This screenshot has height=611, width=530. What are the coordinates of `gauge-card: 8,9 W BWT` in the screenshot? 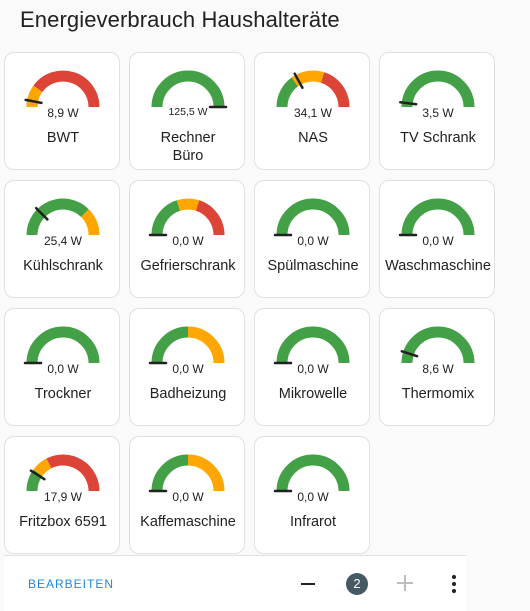 It's located at (62, 111).